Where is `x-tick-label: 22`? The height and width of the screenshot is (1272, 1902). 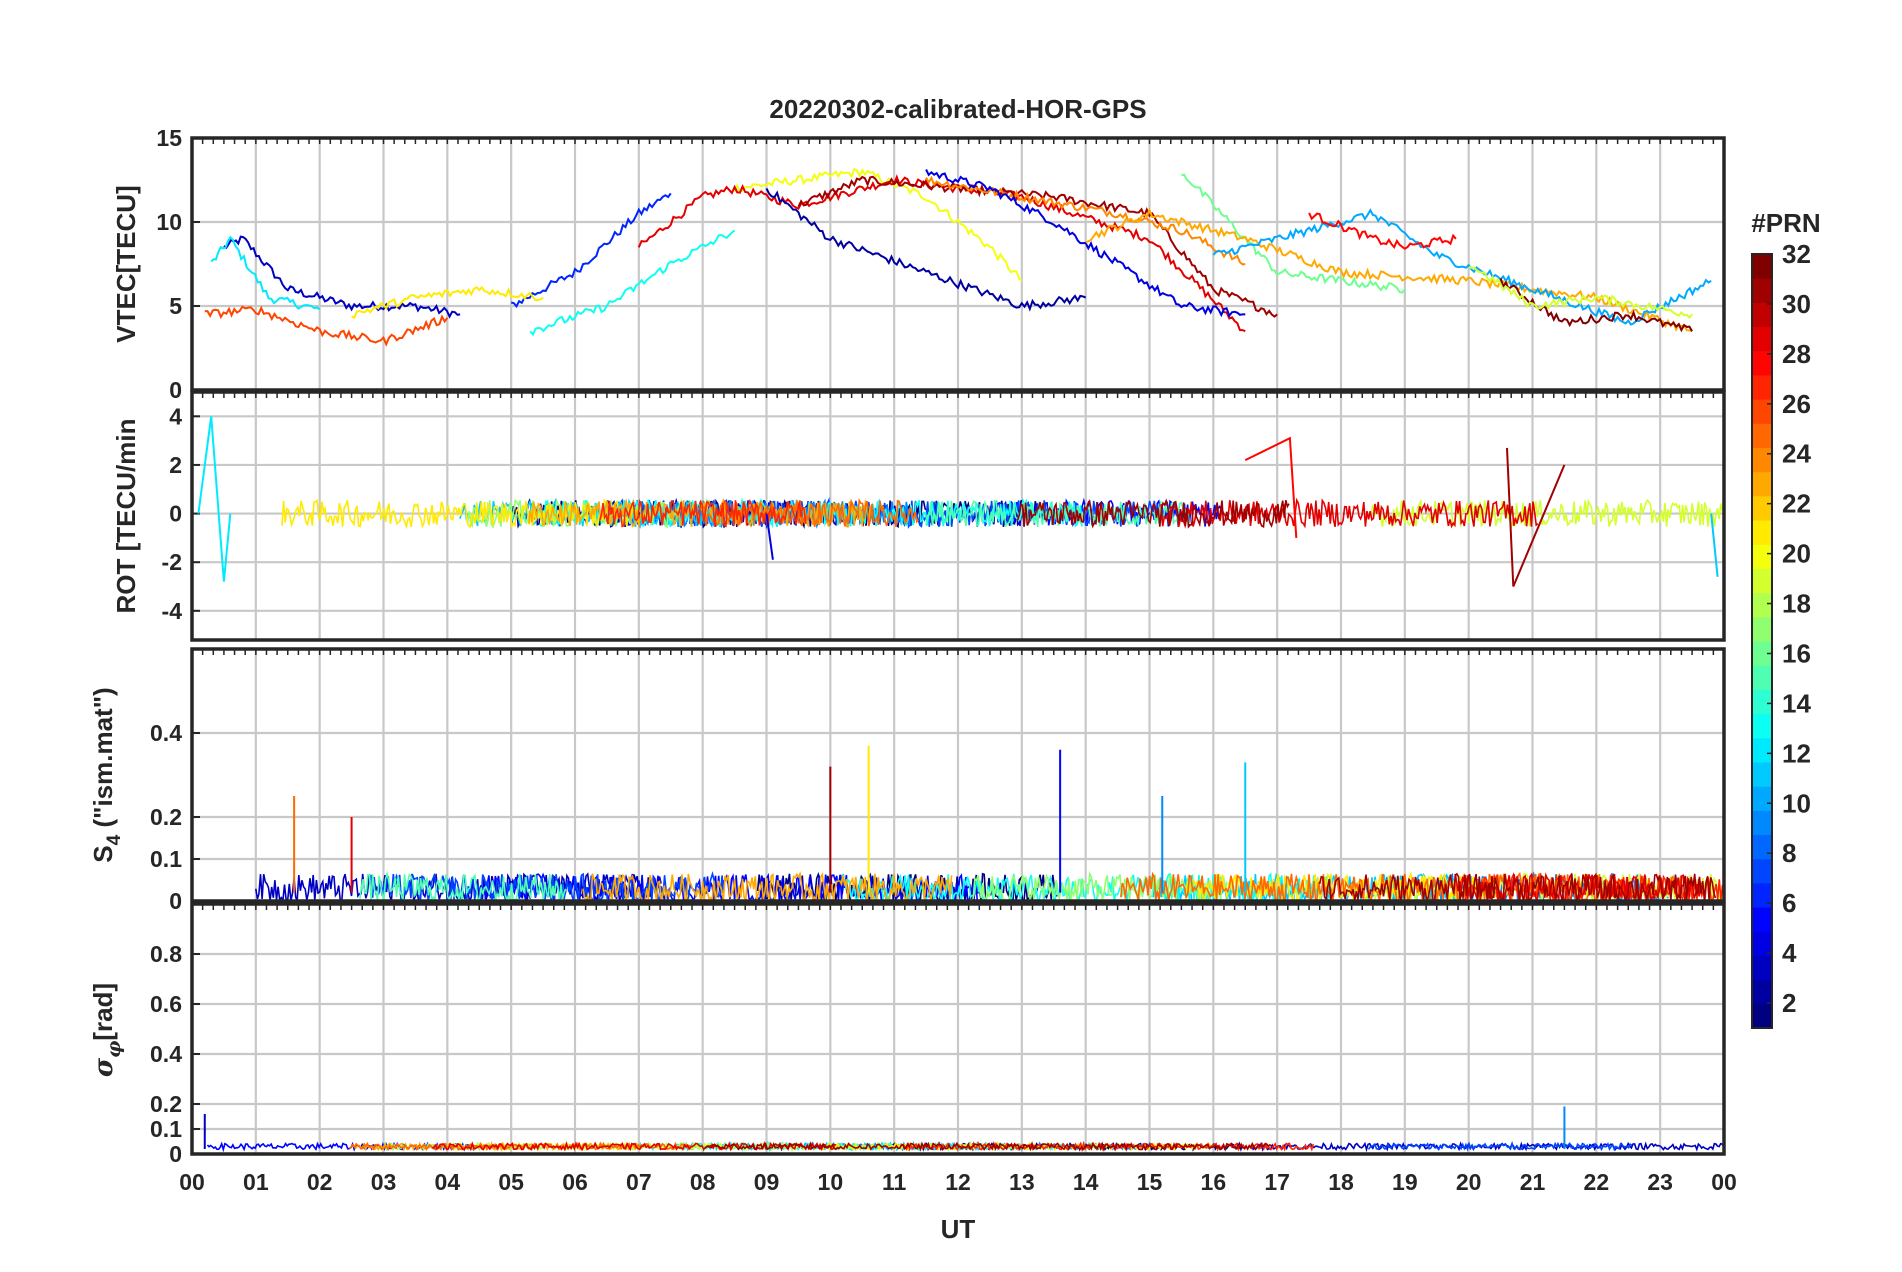 x-tick-label: 22 is located at coordinates (1597, 1182).